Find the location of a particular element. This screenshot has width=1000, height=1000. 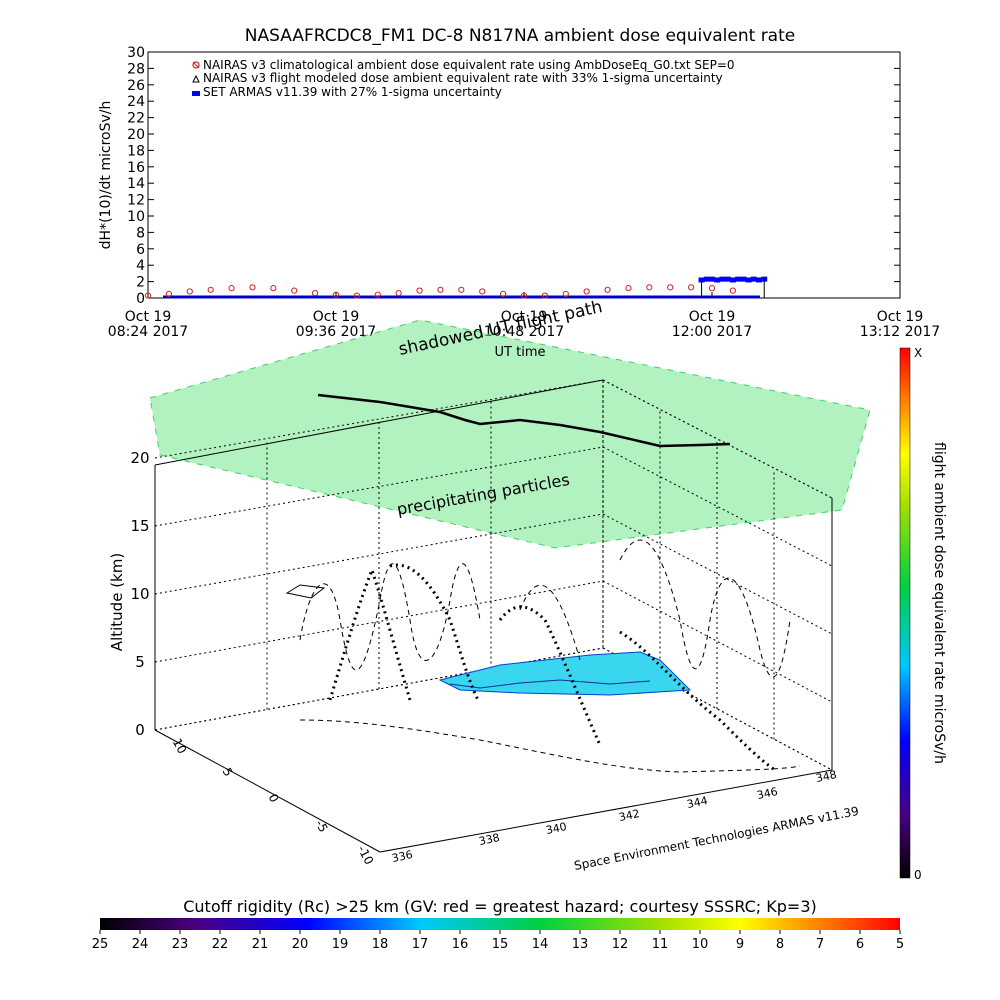

cr-tick-label: 13 is located at coordinates (580, 944).